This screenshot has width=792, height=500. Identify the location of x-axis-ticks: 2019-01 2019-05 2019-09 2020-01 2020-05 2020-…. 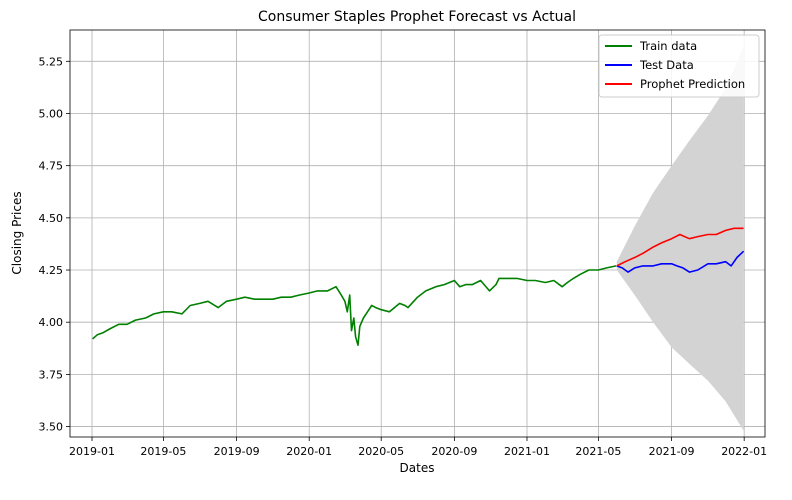
(418, 447).